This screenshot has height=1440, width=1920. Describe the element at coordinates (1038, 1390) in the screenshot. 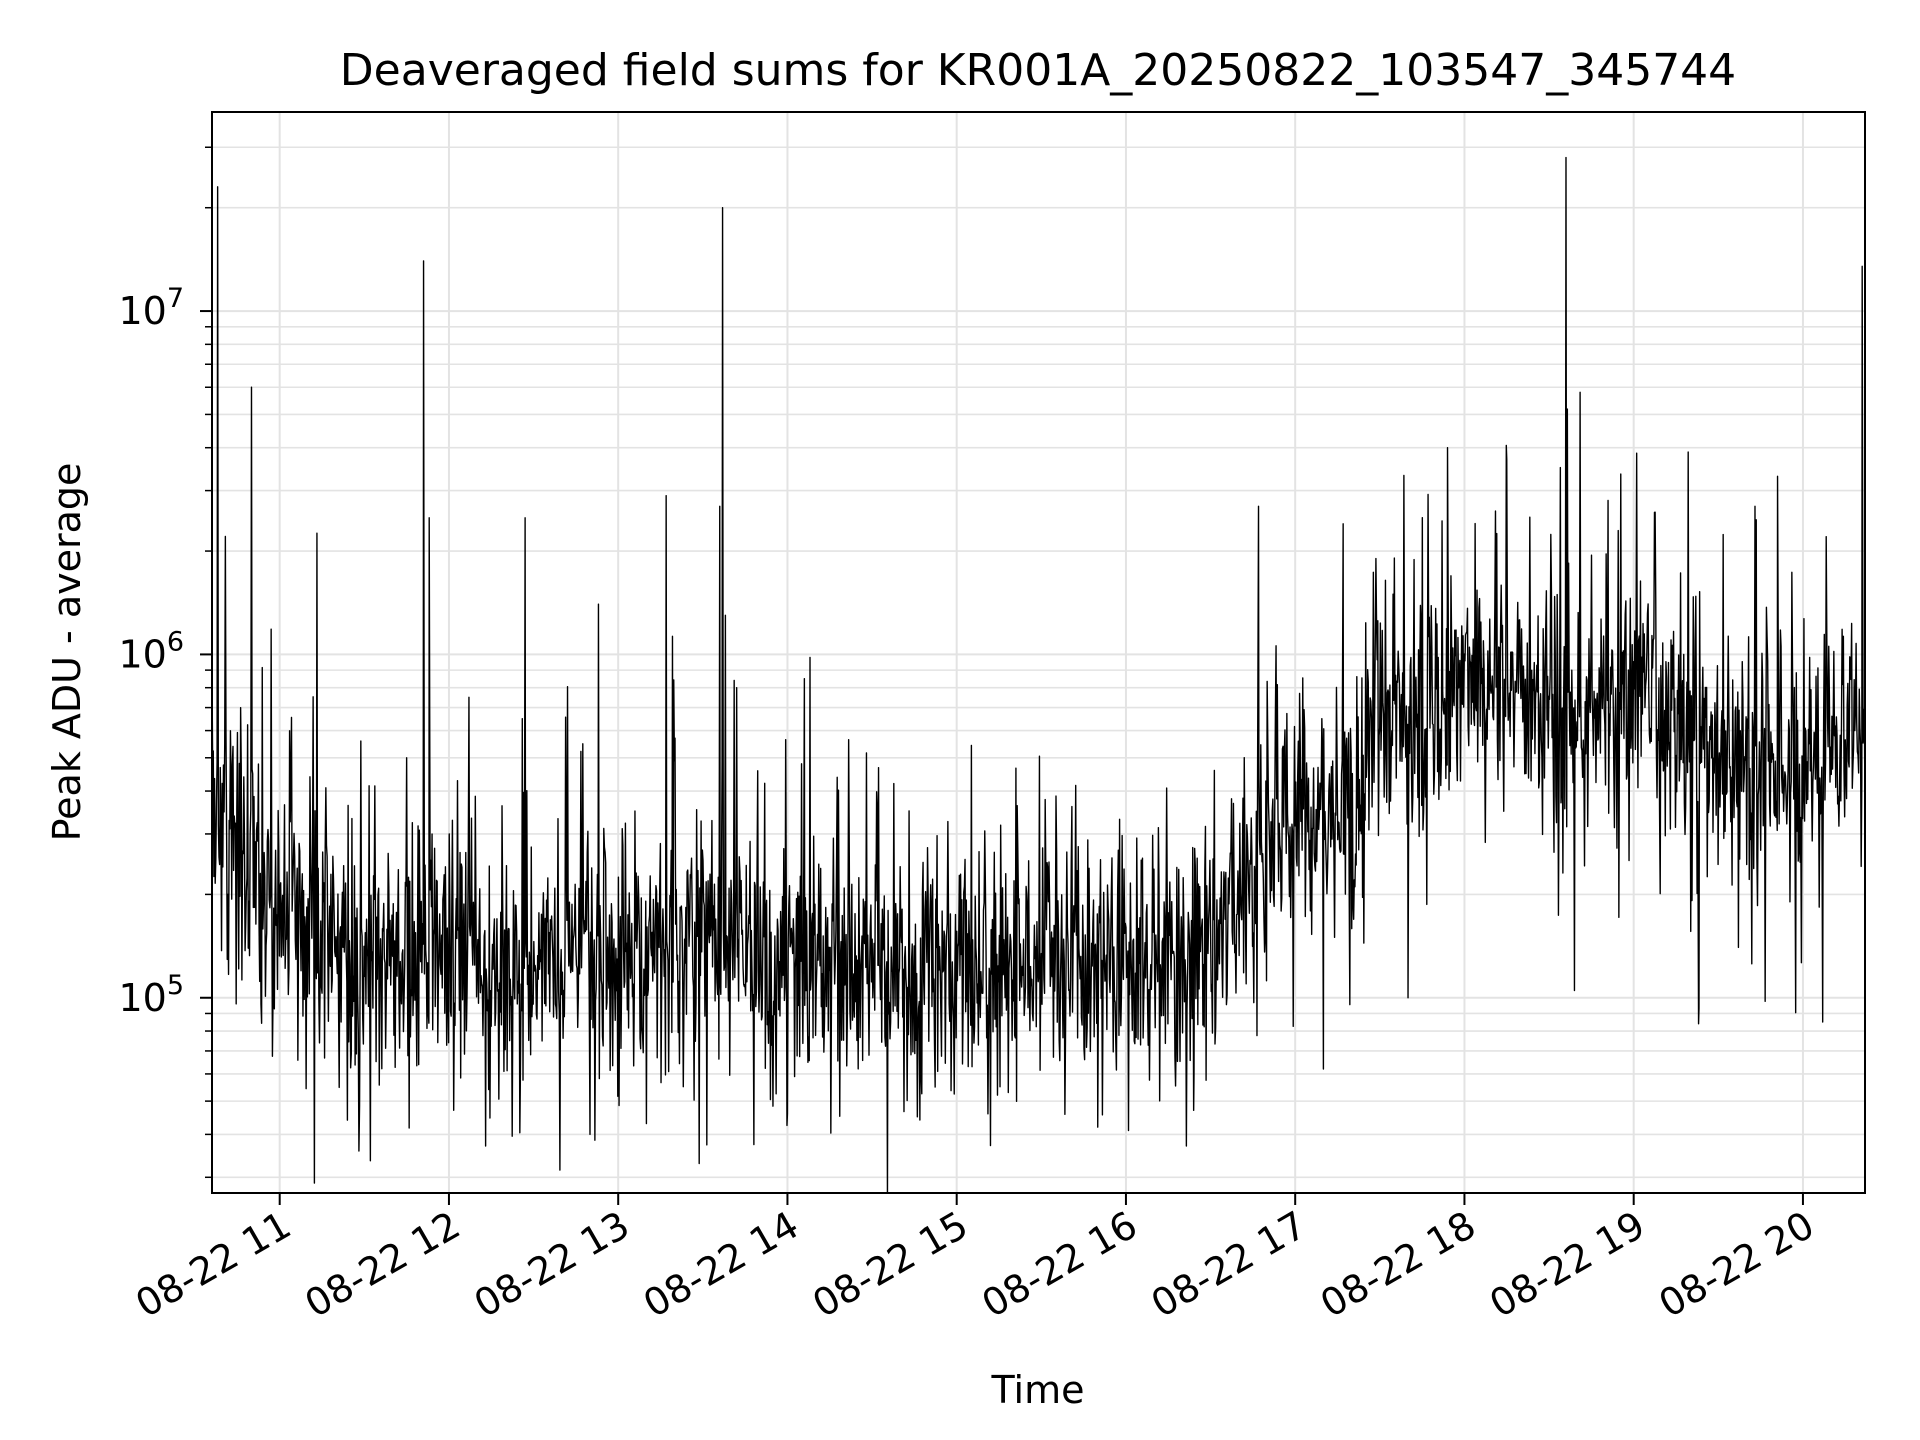

I see `x-axis-label: Time` at that location.